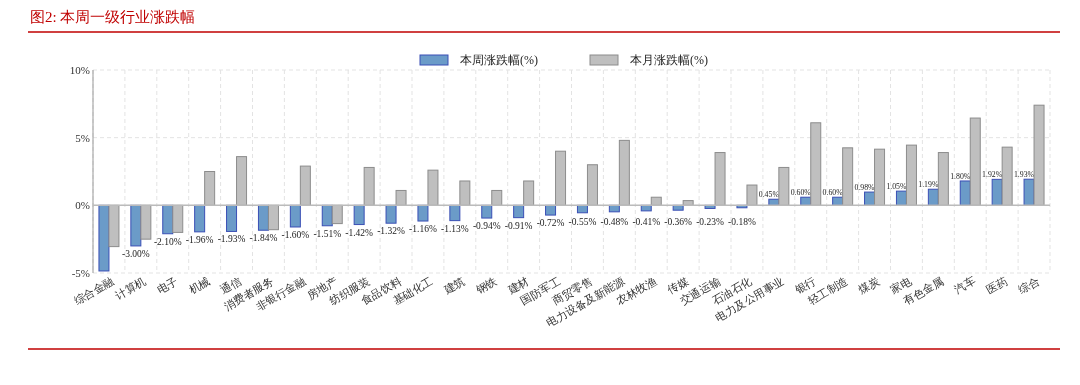  I want to click on data-label: -1.60%, so click(295, 234).